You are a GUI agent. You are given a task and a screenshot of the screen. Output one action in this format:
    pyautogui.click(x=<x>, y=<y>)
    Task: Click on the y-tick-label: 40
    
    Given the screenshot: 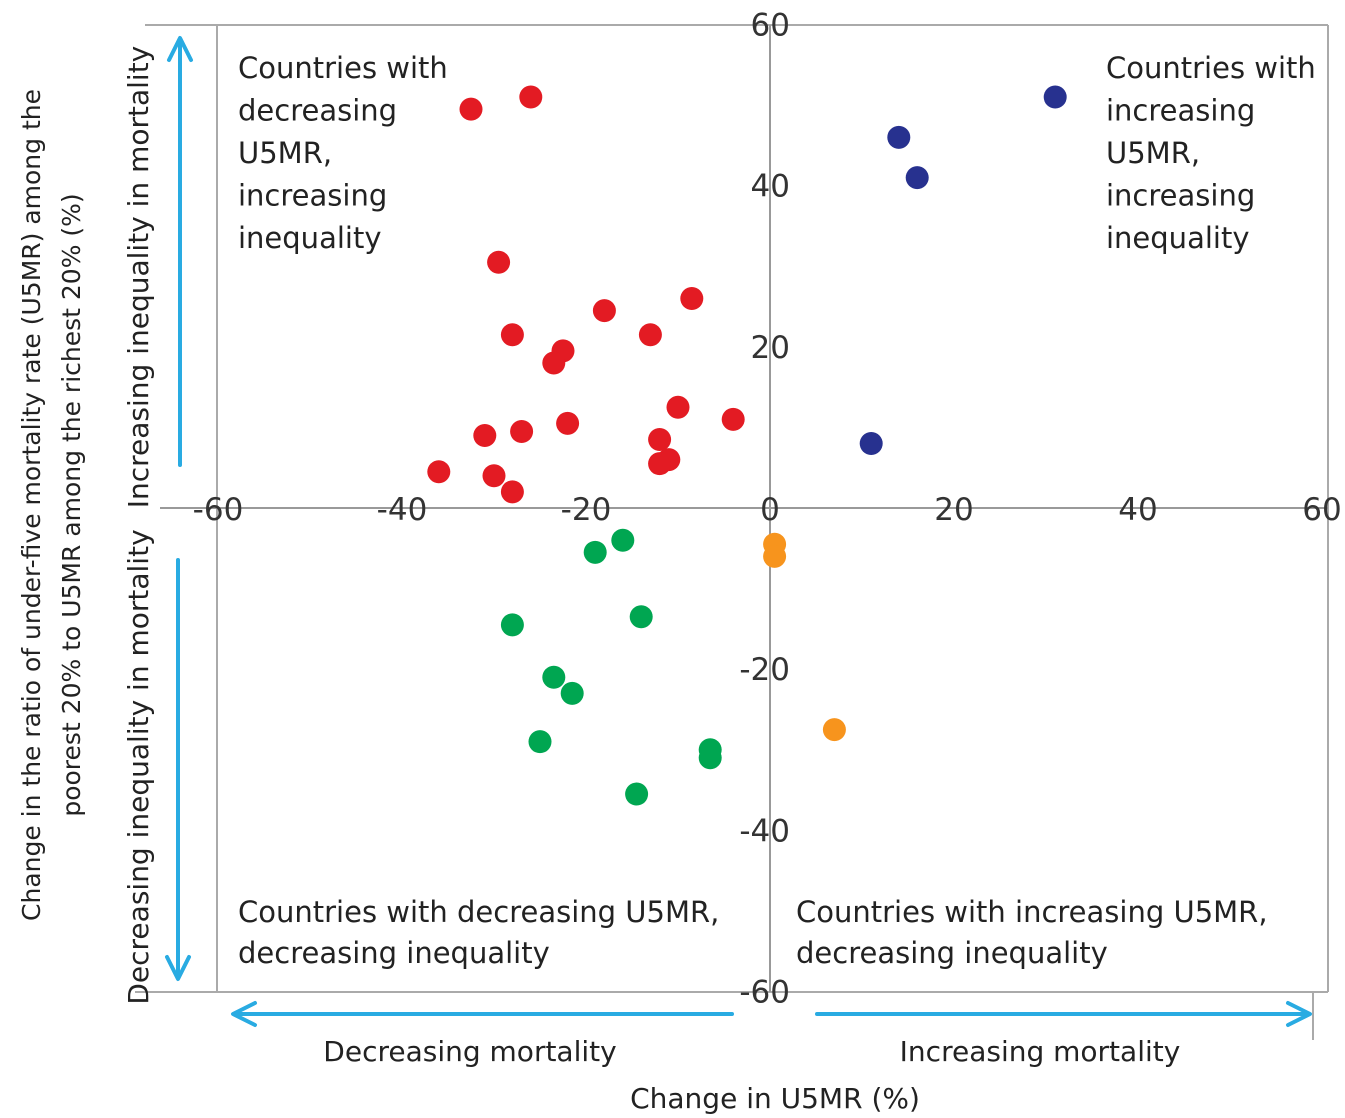 What is the action you would take?
    pyautogui.click(x=770, y=187)
    